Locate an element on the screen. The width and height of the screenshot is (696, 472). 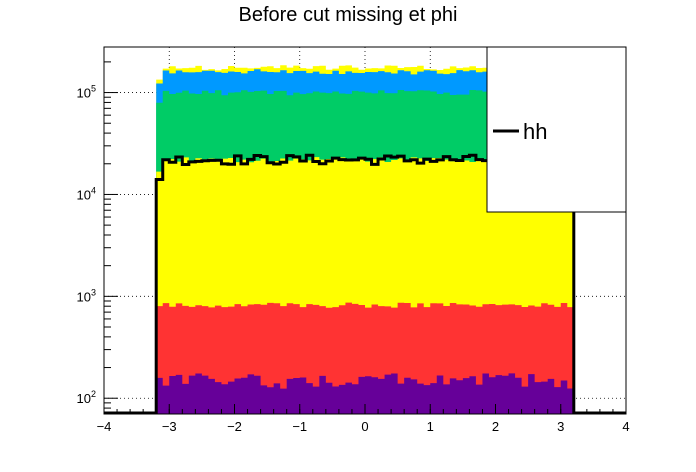
x-tick-label: 1 is located at coordinates (430, 426).